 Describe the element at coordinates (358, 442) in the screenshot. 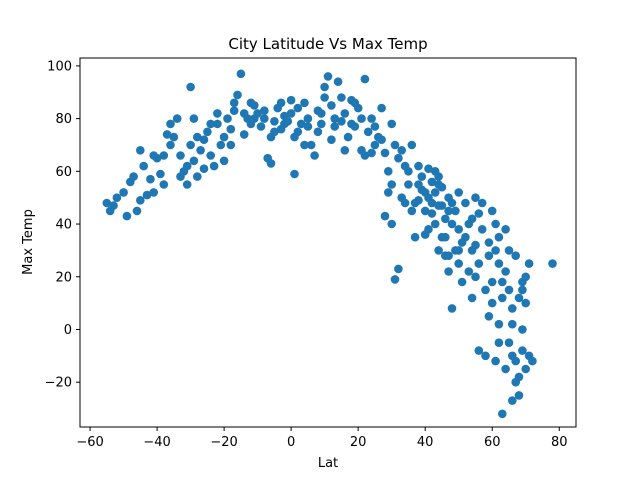

I see `x-tick-label: 20` at that location.